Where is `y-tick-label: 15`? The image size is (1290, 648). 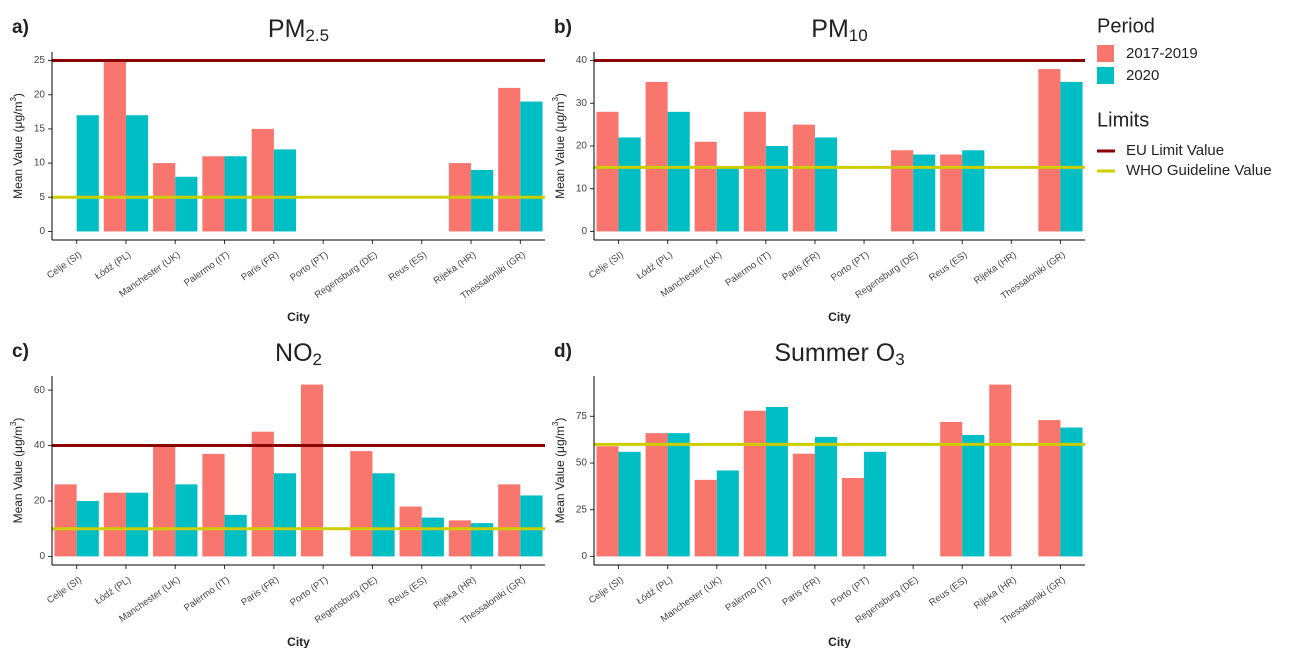 y-tick-label: 15 is located at coordinates (40, 129).